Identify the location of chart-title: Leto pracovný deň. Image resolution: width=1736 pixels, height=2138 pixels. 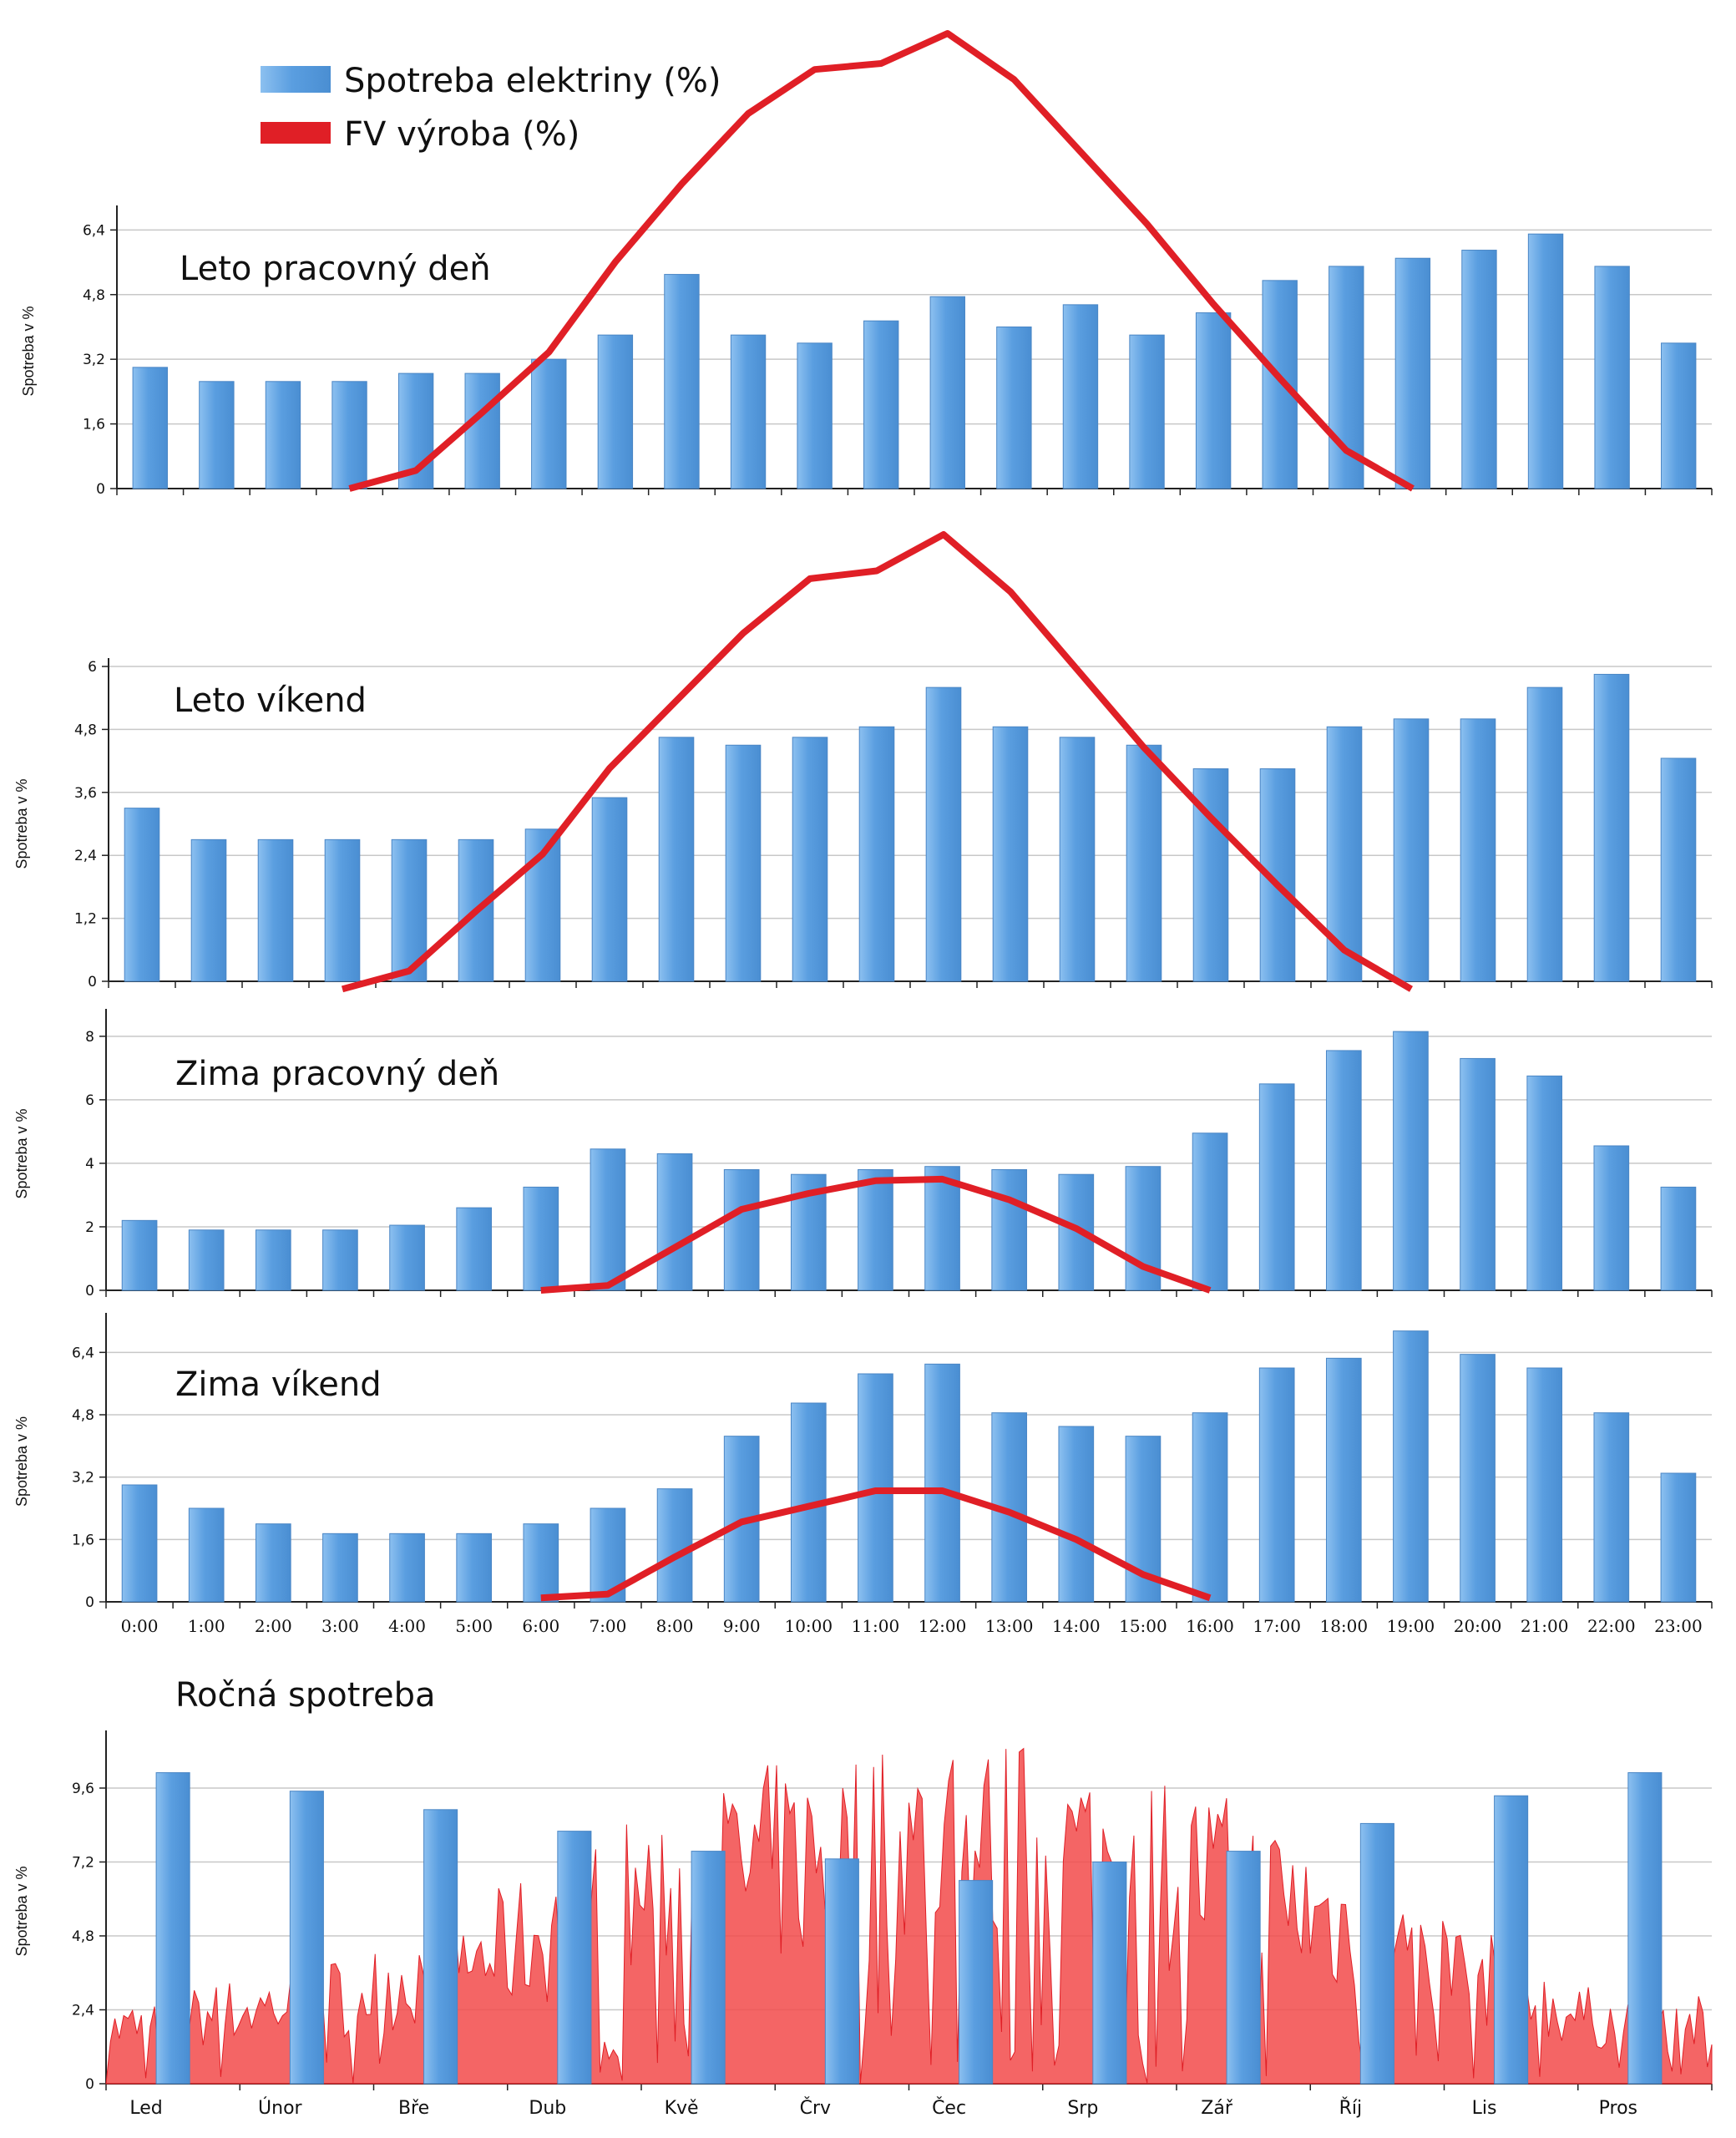
(335, 269).